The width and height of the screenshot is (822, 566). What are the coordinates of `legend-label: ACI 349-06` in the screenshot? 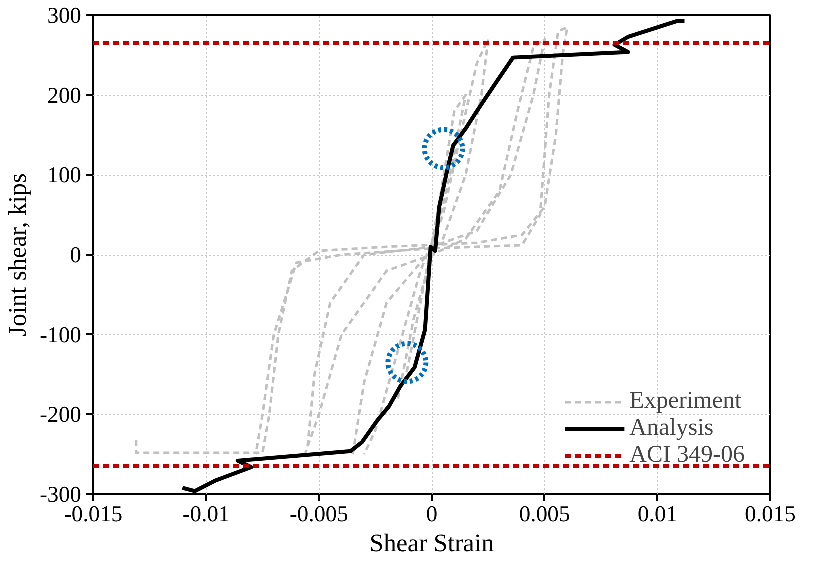 It's located at (687, 455).